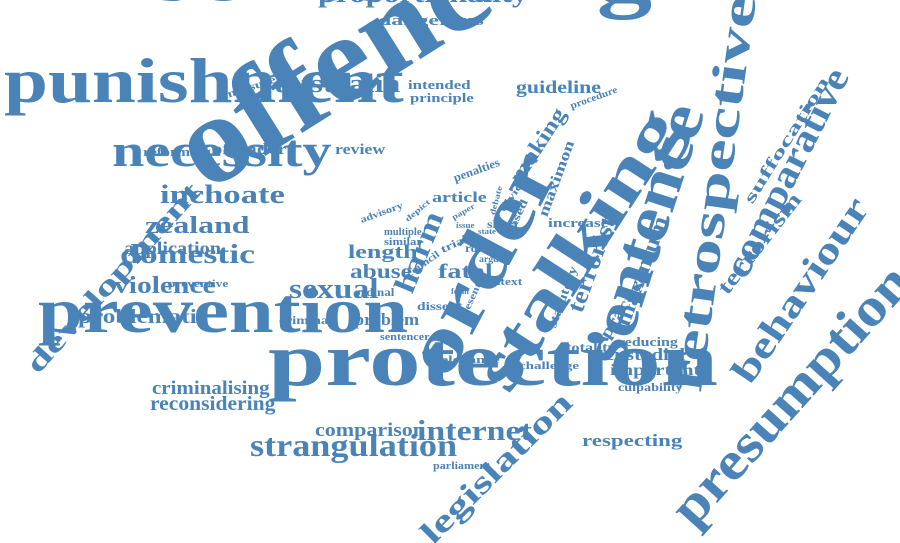  I want to click on word-short: short, so click(503, 224).